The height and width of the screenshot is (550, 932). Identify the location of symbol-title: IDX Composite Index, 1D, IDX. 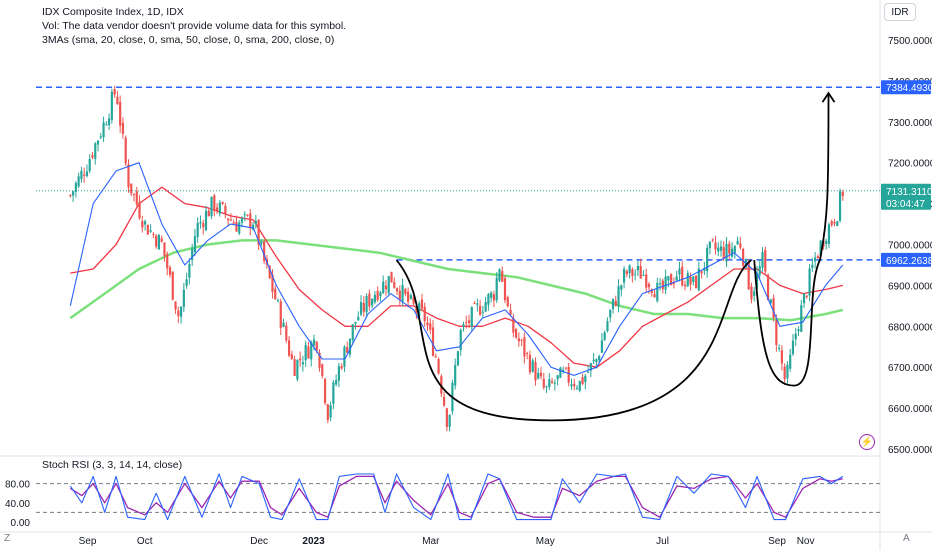
(113, 12).